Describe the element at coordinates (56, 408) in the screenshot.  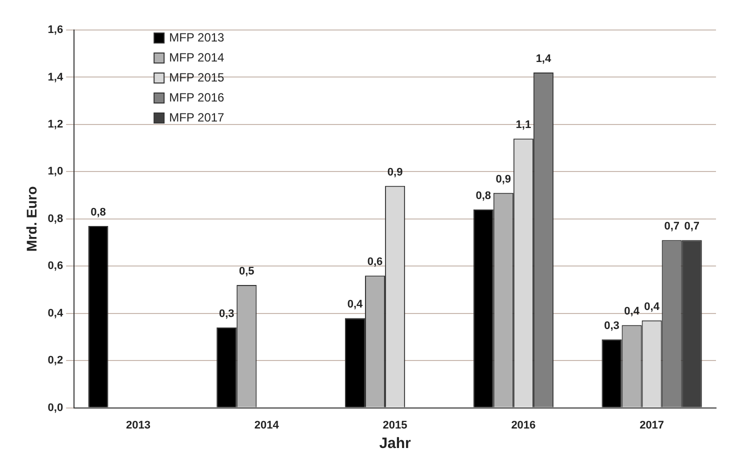
I see `y-tick-label: 0,0` at that location.